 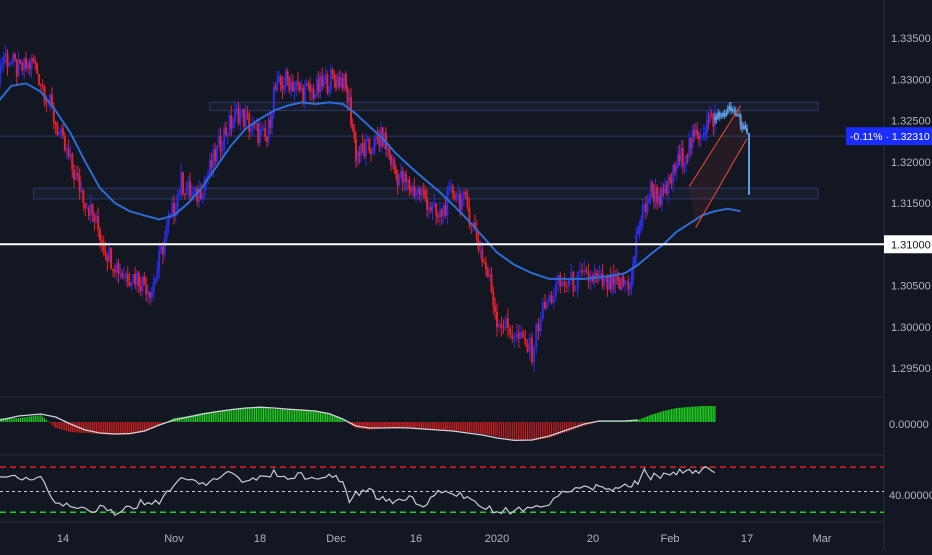 I want to click on last-price-tag-bg, so click(x=889, y=136).